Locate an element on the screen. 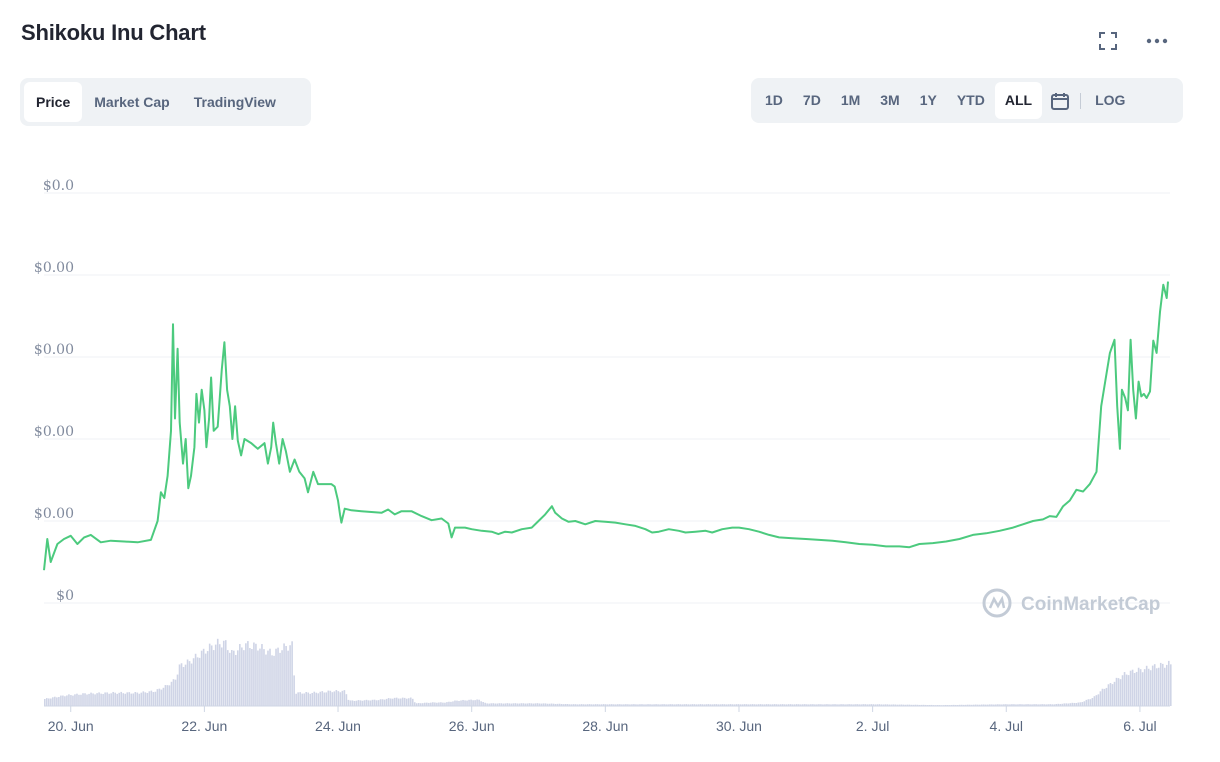 This screenshot has height=762, width=1220. more-horizontal-icon is located at coordinates (1157, 41).